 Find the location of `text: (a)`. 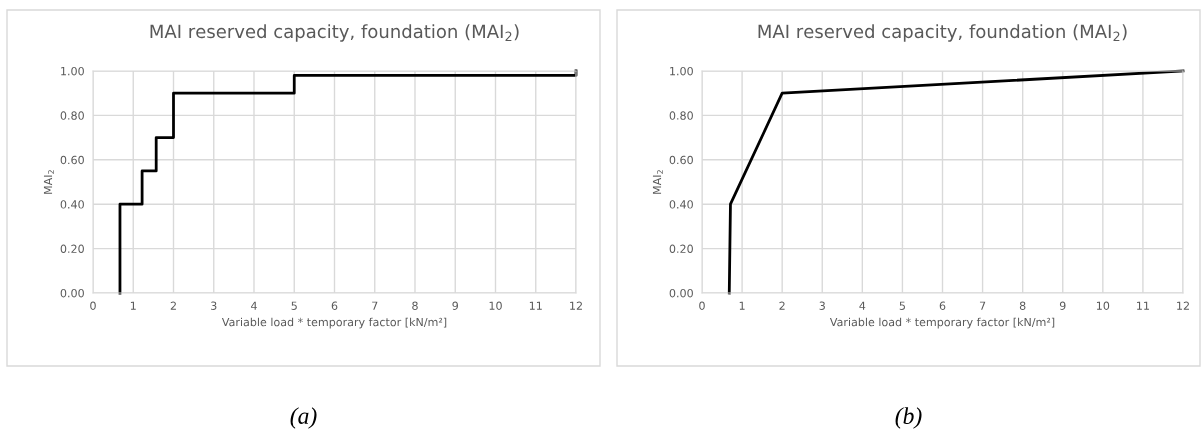

text: (a) is located at coordinates (303, 418).